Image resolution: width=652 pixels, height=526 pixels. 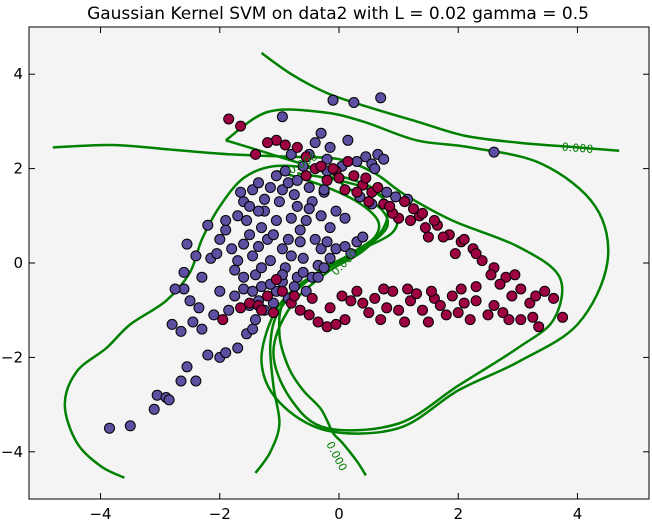 I want to click on y-tick-label: −4, so click(x=12, y=452).